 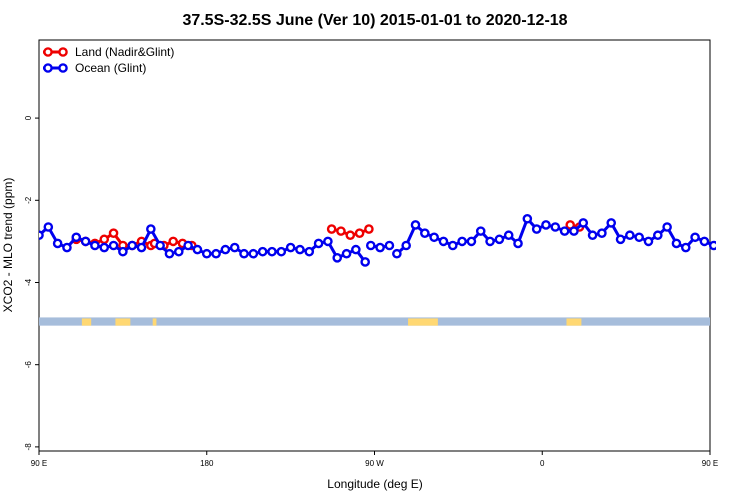 I want to click on legend: Land (Nadir&Glint) Ocean (Glint), so click(x=108, y=60).